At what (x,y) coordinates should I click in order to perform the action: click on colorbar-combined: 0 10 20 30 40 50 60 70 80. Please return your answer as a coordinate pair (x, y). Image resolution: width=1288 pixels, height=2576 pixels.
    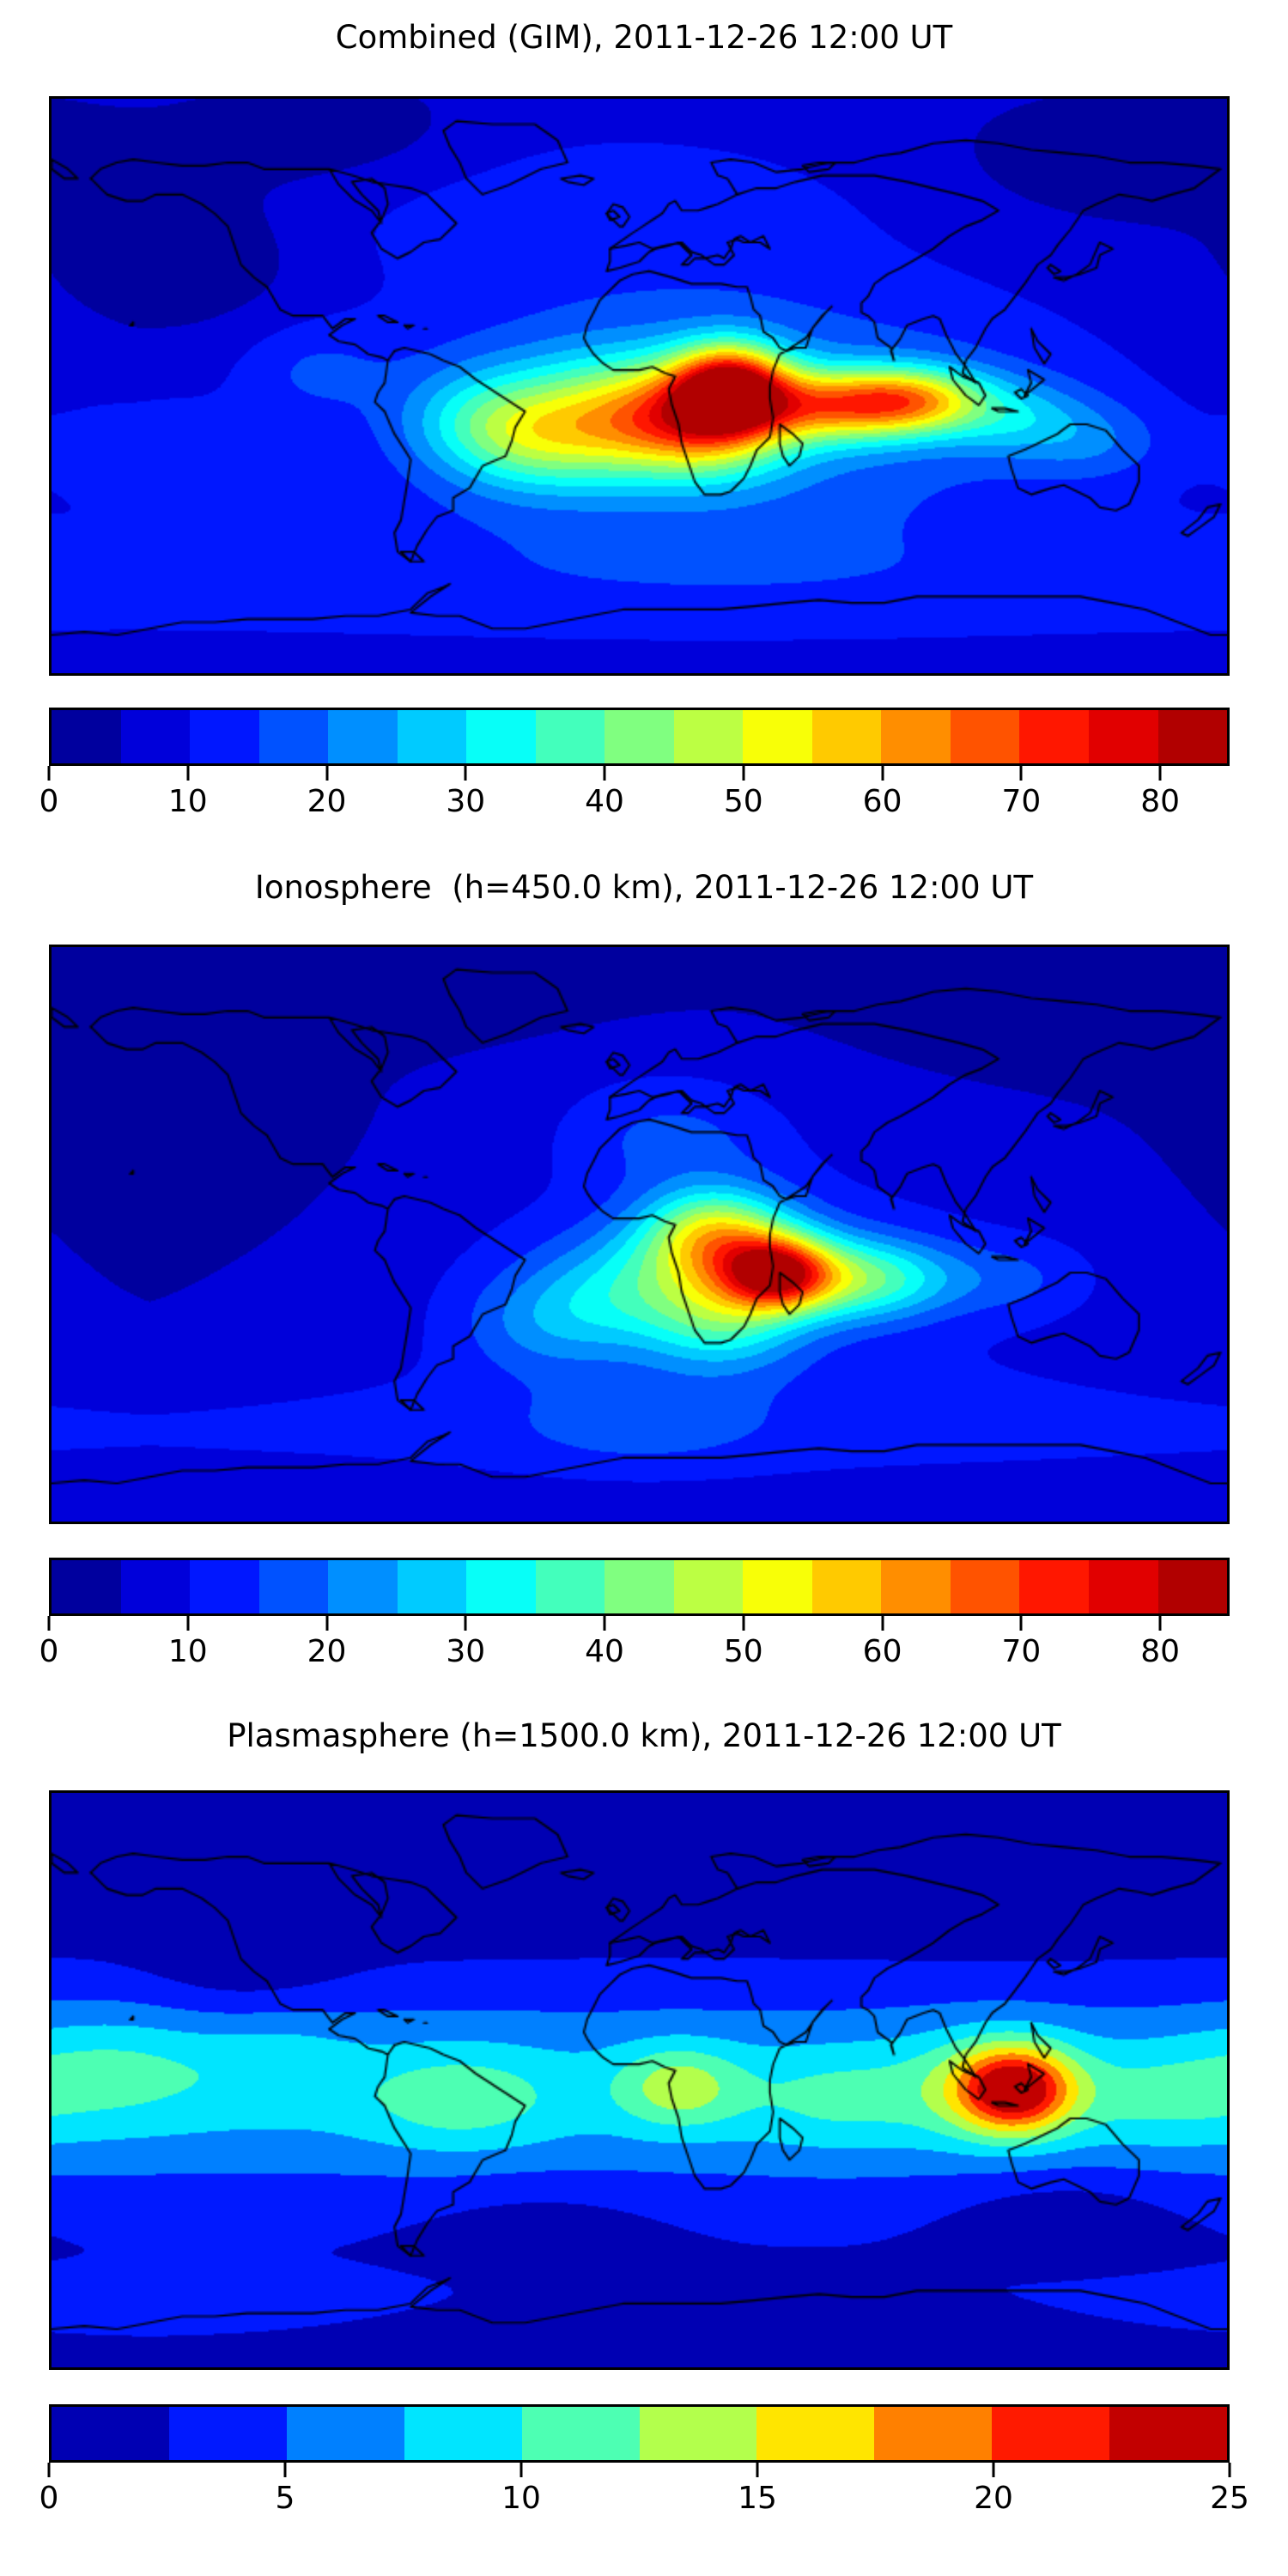
    Looking at the image, I should click on (634, 764).